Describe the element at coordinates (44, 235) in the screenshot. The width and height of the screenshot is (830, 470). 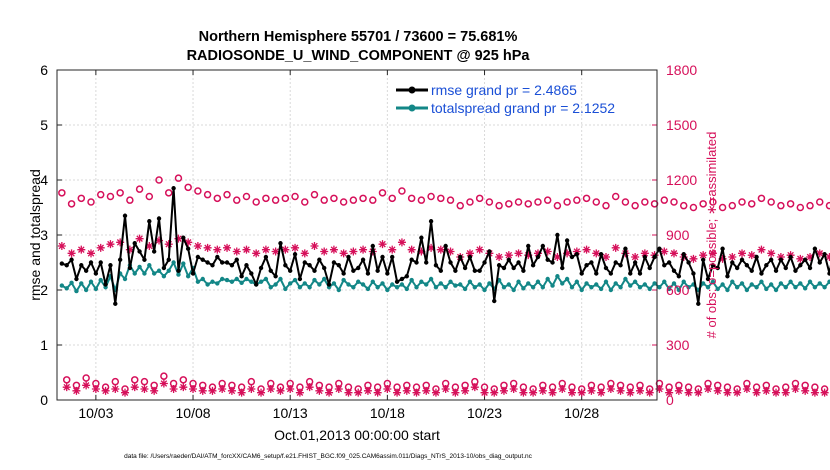
I see `y-left-tick-label: 3` at that location.